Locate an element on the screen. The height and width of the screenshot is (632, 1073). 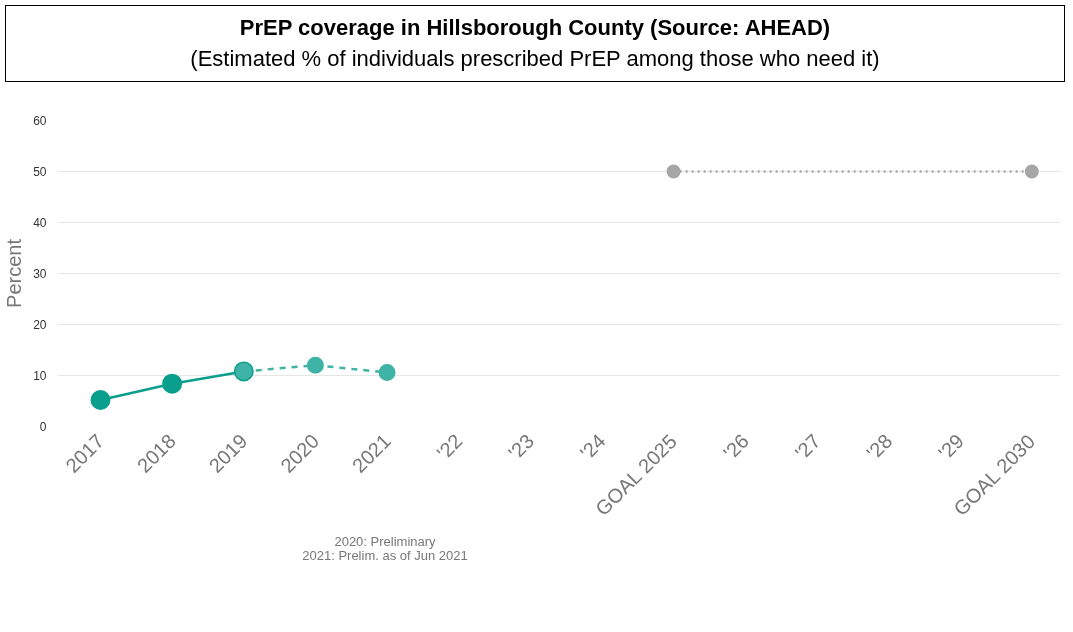
x-tick-label: '23 is located at coordinates (521, 446).